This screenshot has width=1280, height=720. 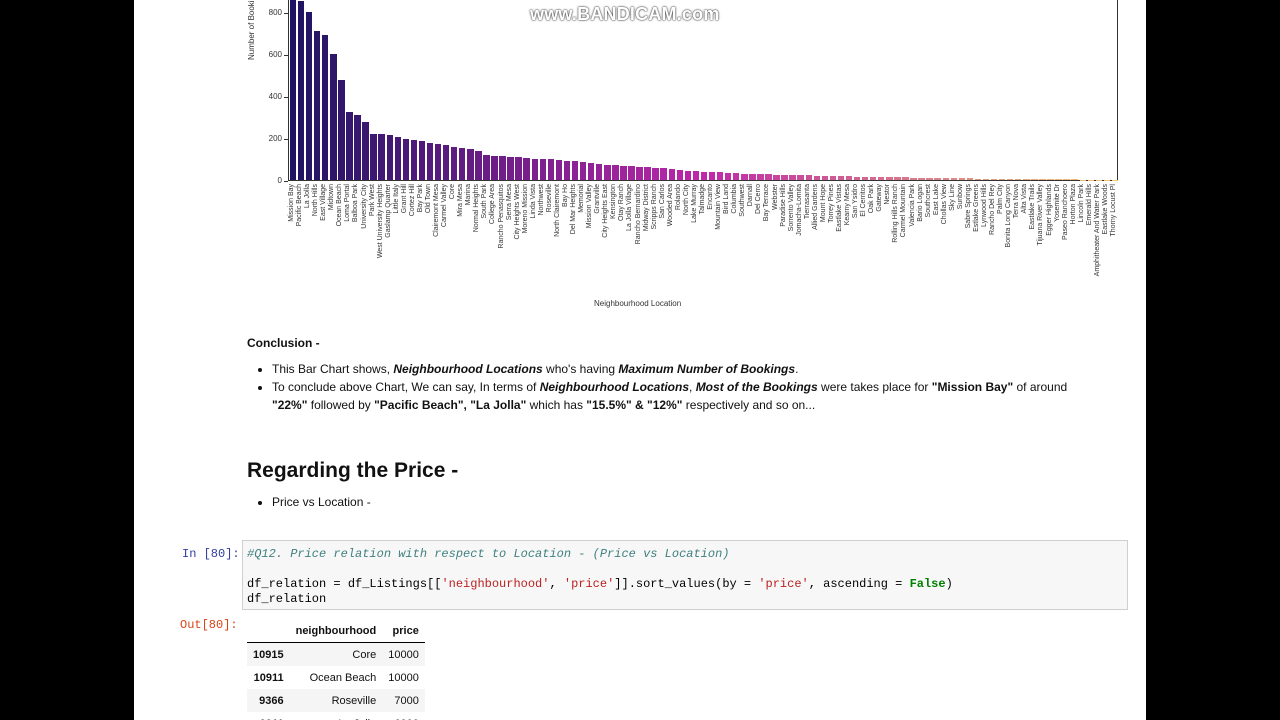 I want to click on y-tick-label: 800, so click(x=275, y=12).